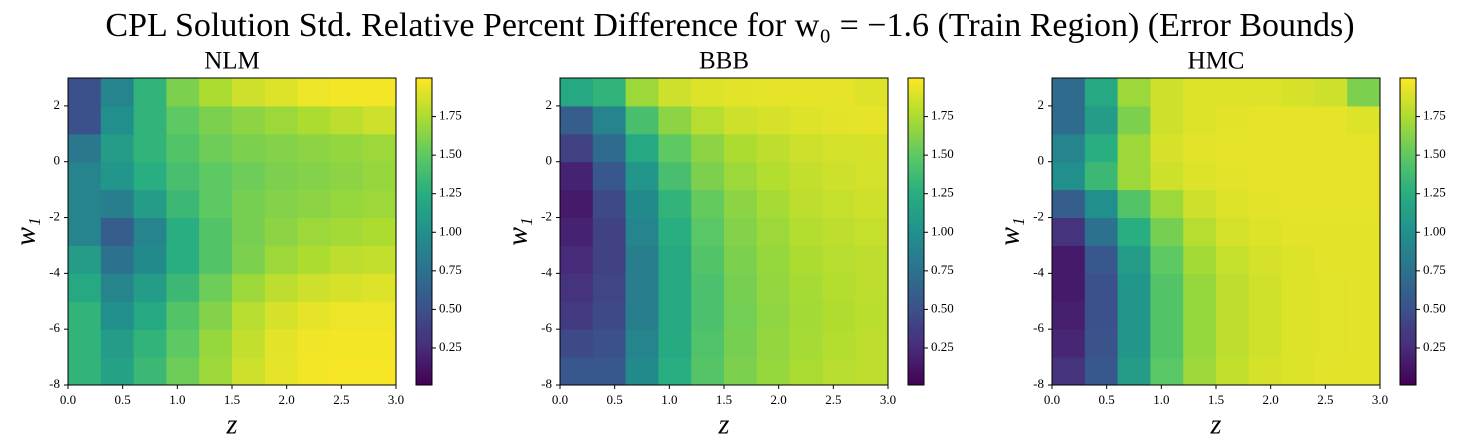 The height and width of the screenshot is (448, 1460). What do you see at coordinates (396, 399) in the screenshot?
I see `x-tick-label: 3.0` at bounding box center [396, 399].